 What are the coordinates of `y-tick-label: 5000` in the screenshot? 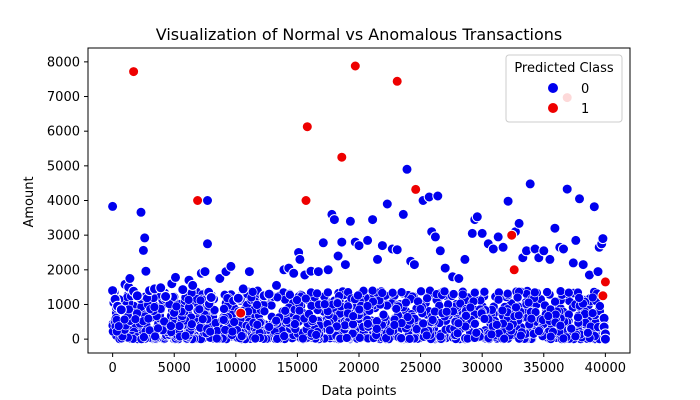 It's located at (63, 166).